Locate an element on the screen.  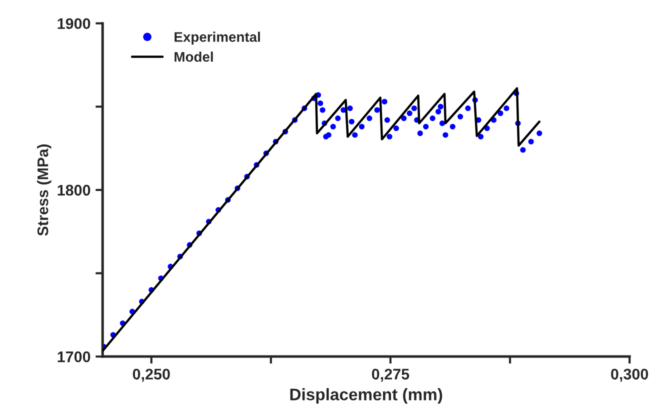
y-axis-title: Stress (MPa) is located at coordinates (44, 190).